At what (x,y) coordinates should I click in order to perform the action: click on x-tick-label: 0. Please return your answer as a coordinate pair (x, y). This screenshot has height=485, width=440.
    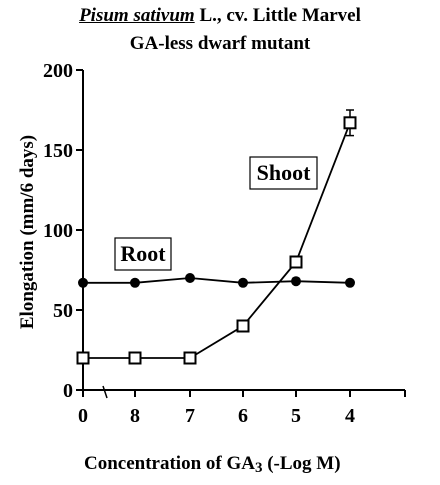
    Looking at the image, I should click on (83, 416).